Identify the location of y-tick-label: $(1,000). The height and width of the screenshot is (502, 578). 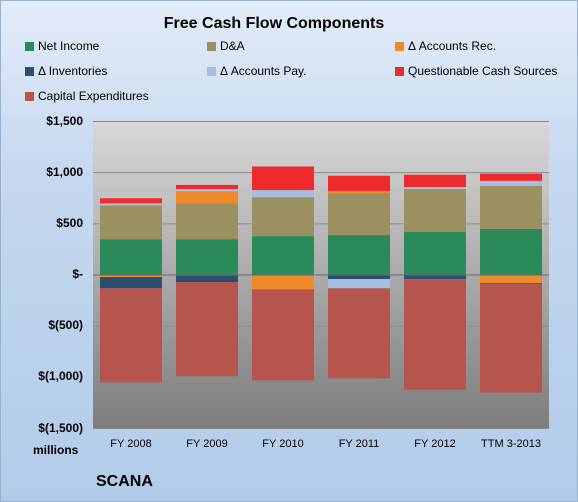
(60, 376).